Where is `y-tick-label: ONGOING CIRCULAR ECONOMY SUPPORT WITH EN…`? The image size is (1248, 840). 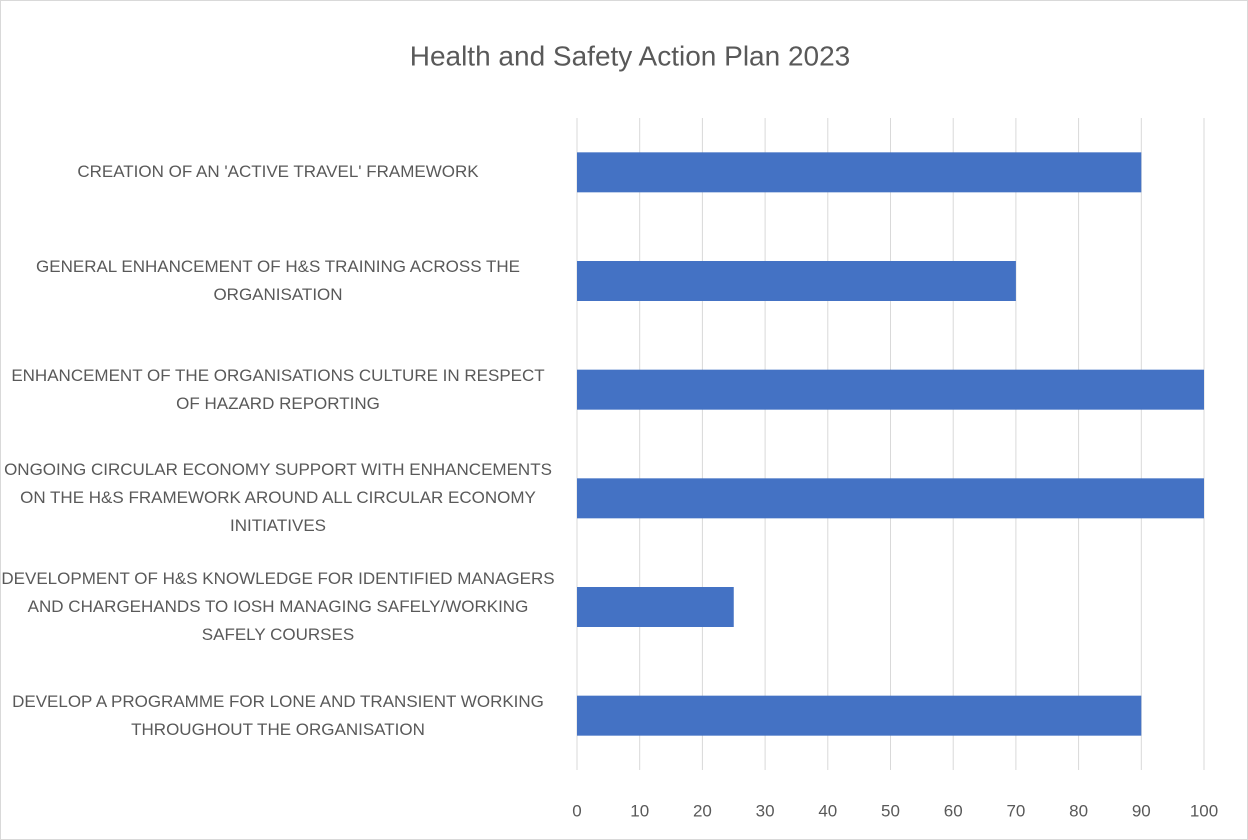 y-tick-label: ONGOING CIRCULAR ECONOMY SUPPORT WITH EN… is located at coordinates (278, 498).